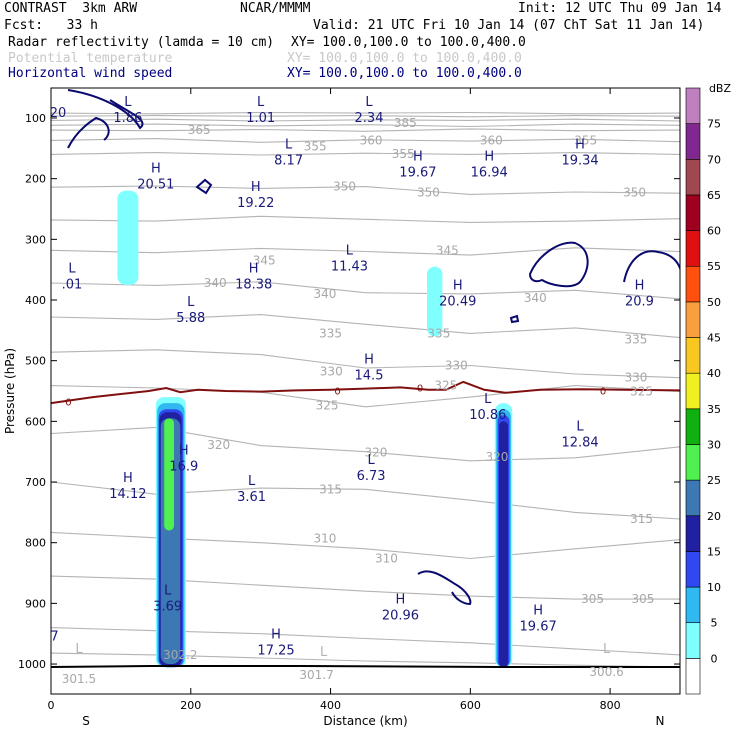 The image size is (740, 740). What do you see at coordinates (330, 489) in the screenshot?
I see `theta-label: 315` at bounding box center [330, 489].